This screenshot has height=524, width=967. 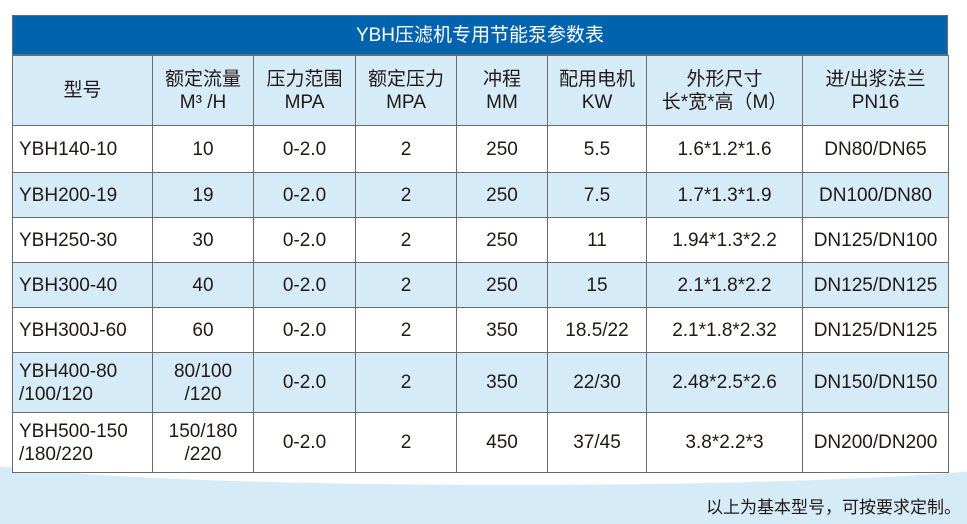 I want to click on table-cell: 40, so click(x=203, y=285).